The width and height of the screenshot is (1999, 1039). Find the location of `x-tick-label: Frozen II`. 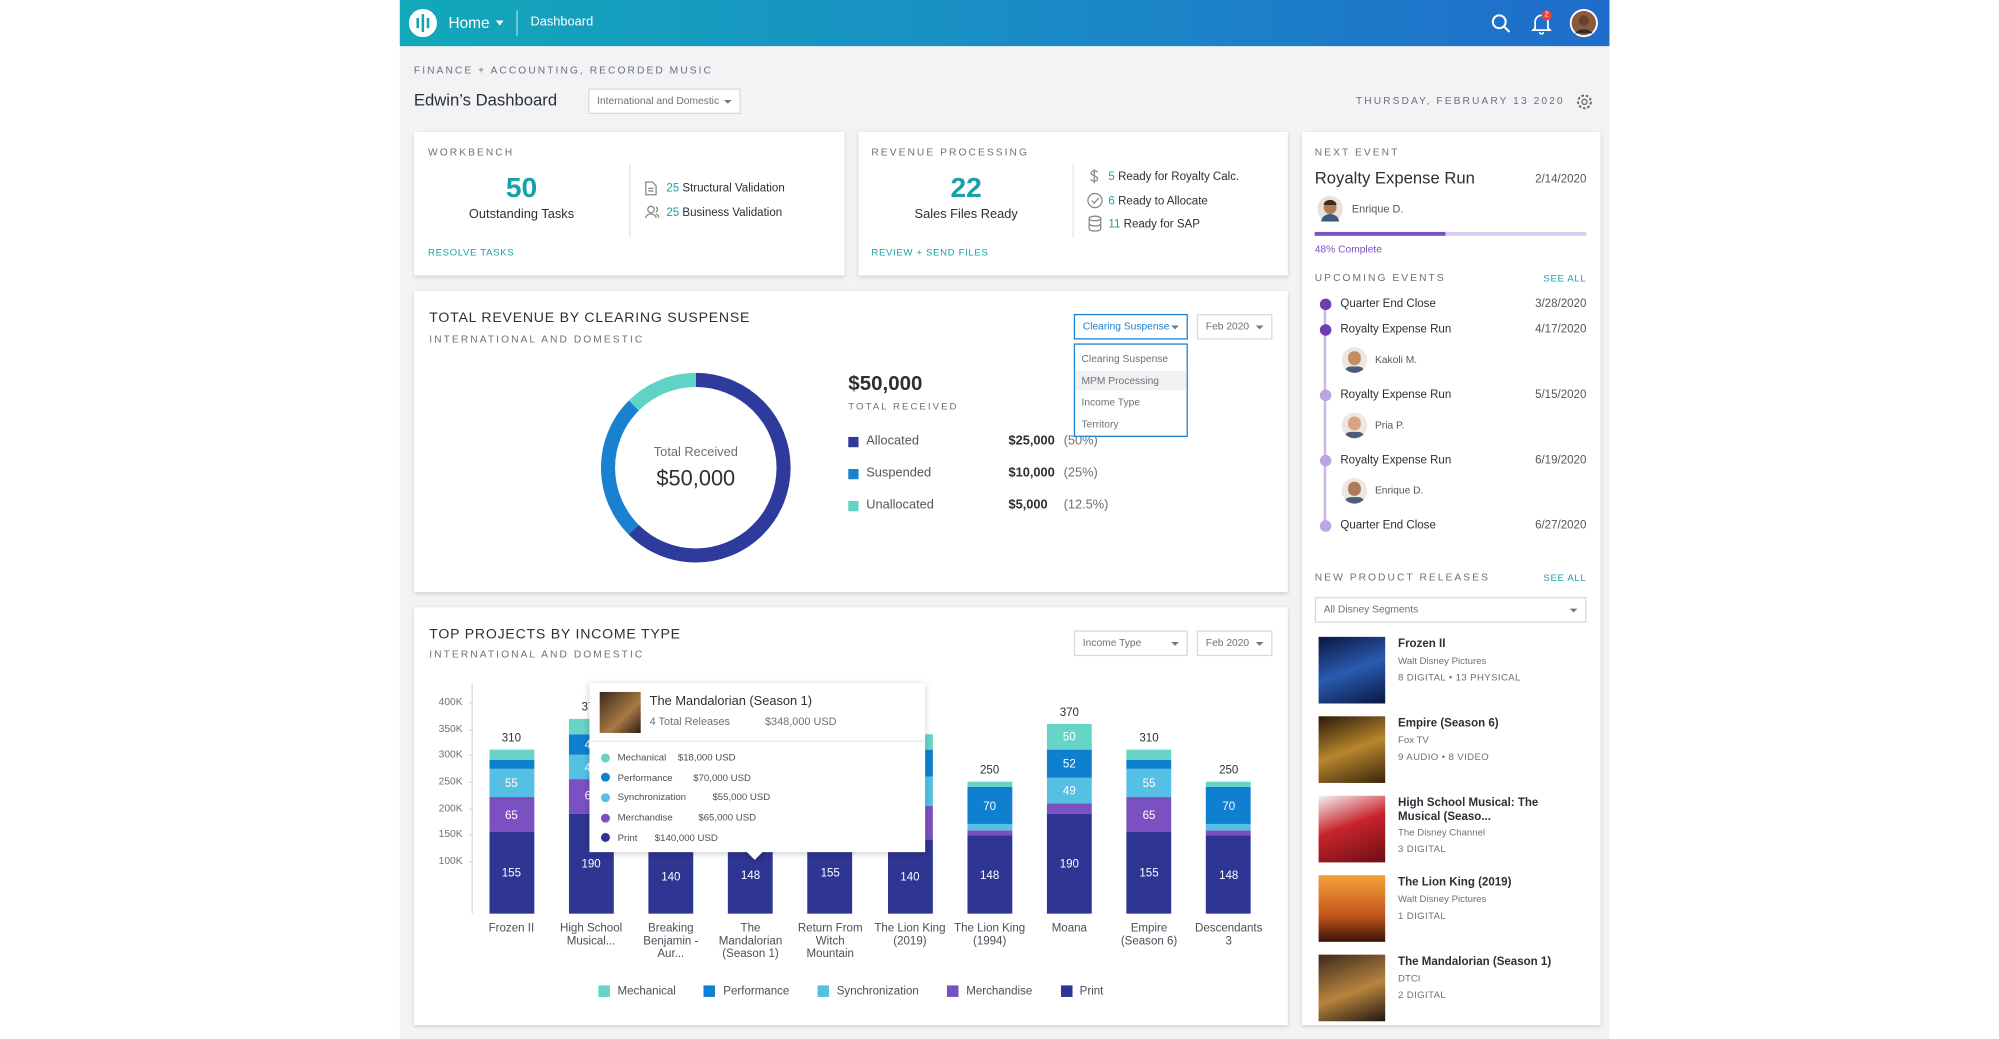

x-tick-label: Frozen II is located at coordinates (511, 928).